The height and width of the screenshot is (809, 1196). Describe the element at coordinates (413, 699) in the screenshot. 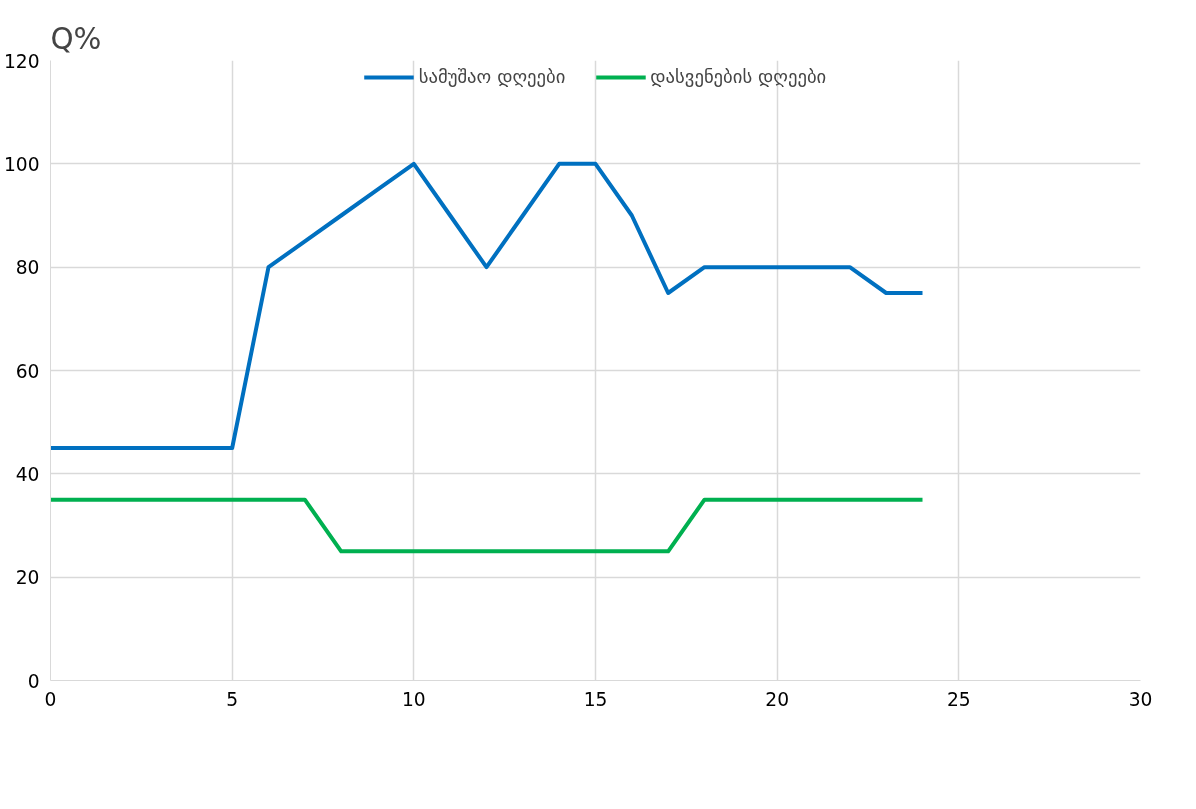

I see `x-tick-label: 10` at that location.